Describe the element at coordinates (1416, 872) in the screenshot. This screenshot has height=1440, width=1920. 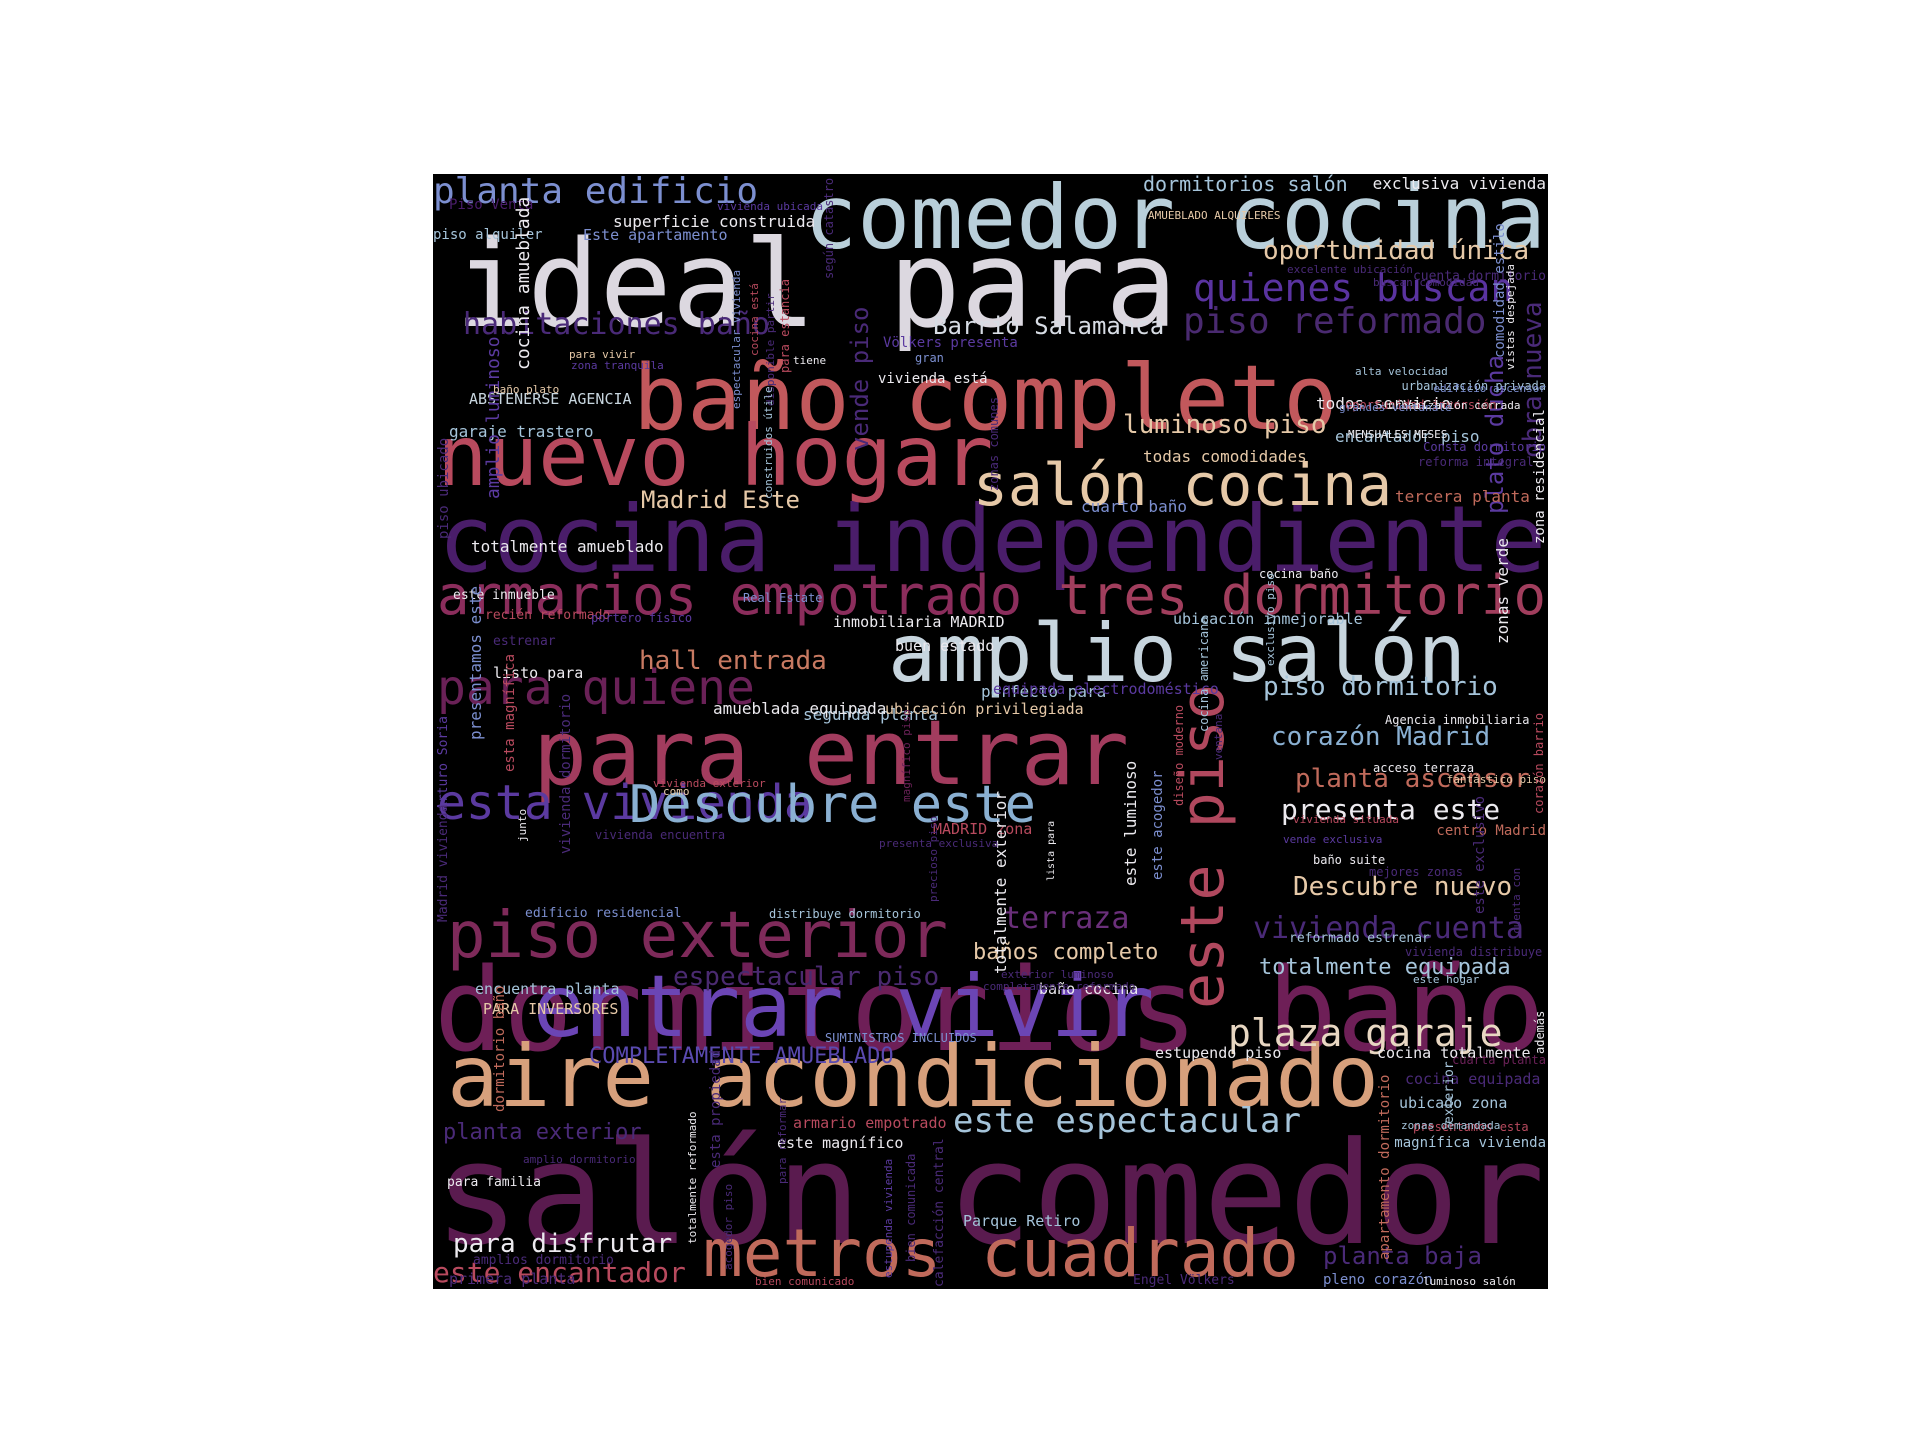
I see `word: mejores zonas` at that location.